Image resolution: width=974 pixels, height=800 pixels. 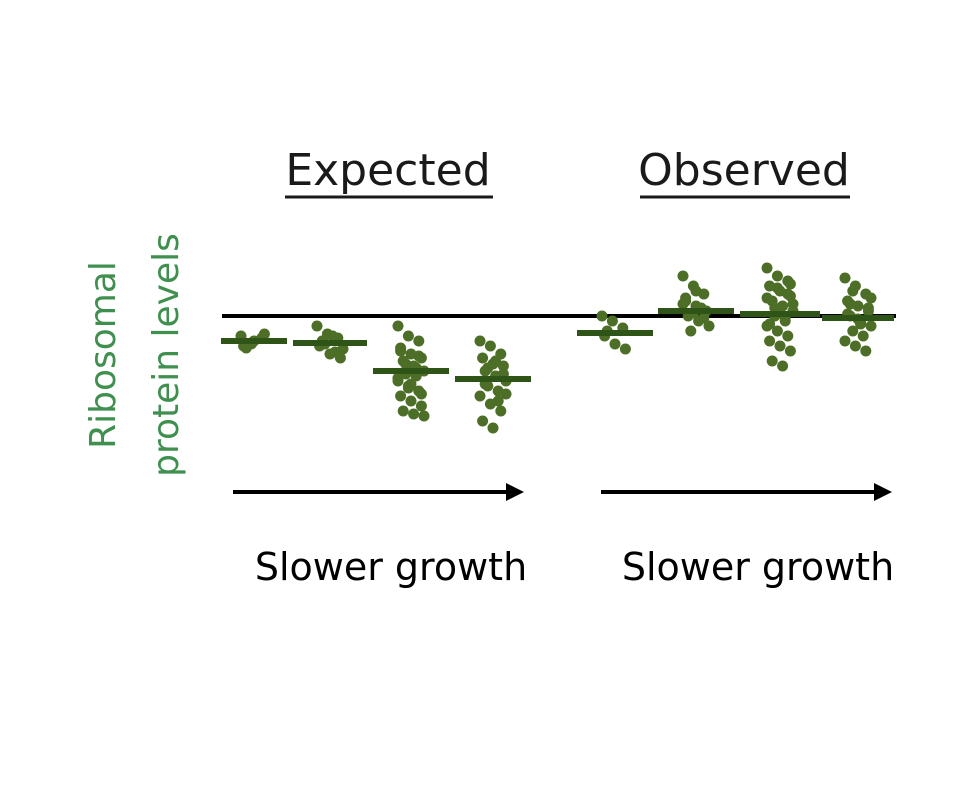 I want to click on observed-title-group: Observed, so click(x=744, y=172).